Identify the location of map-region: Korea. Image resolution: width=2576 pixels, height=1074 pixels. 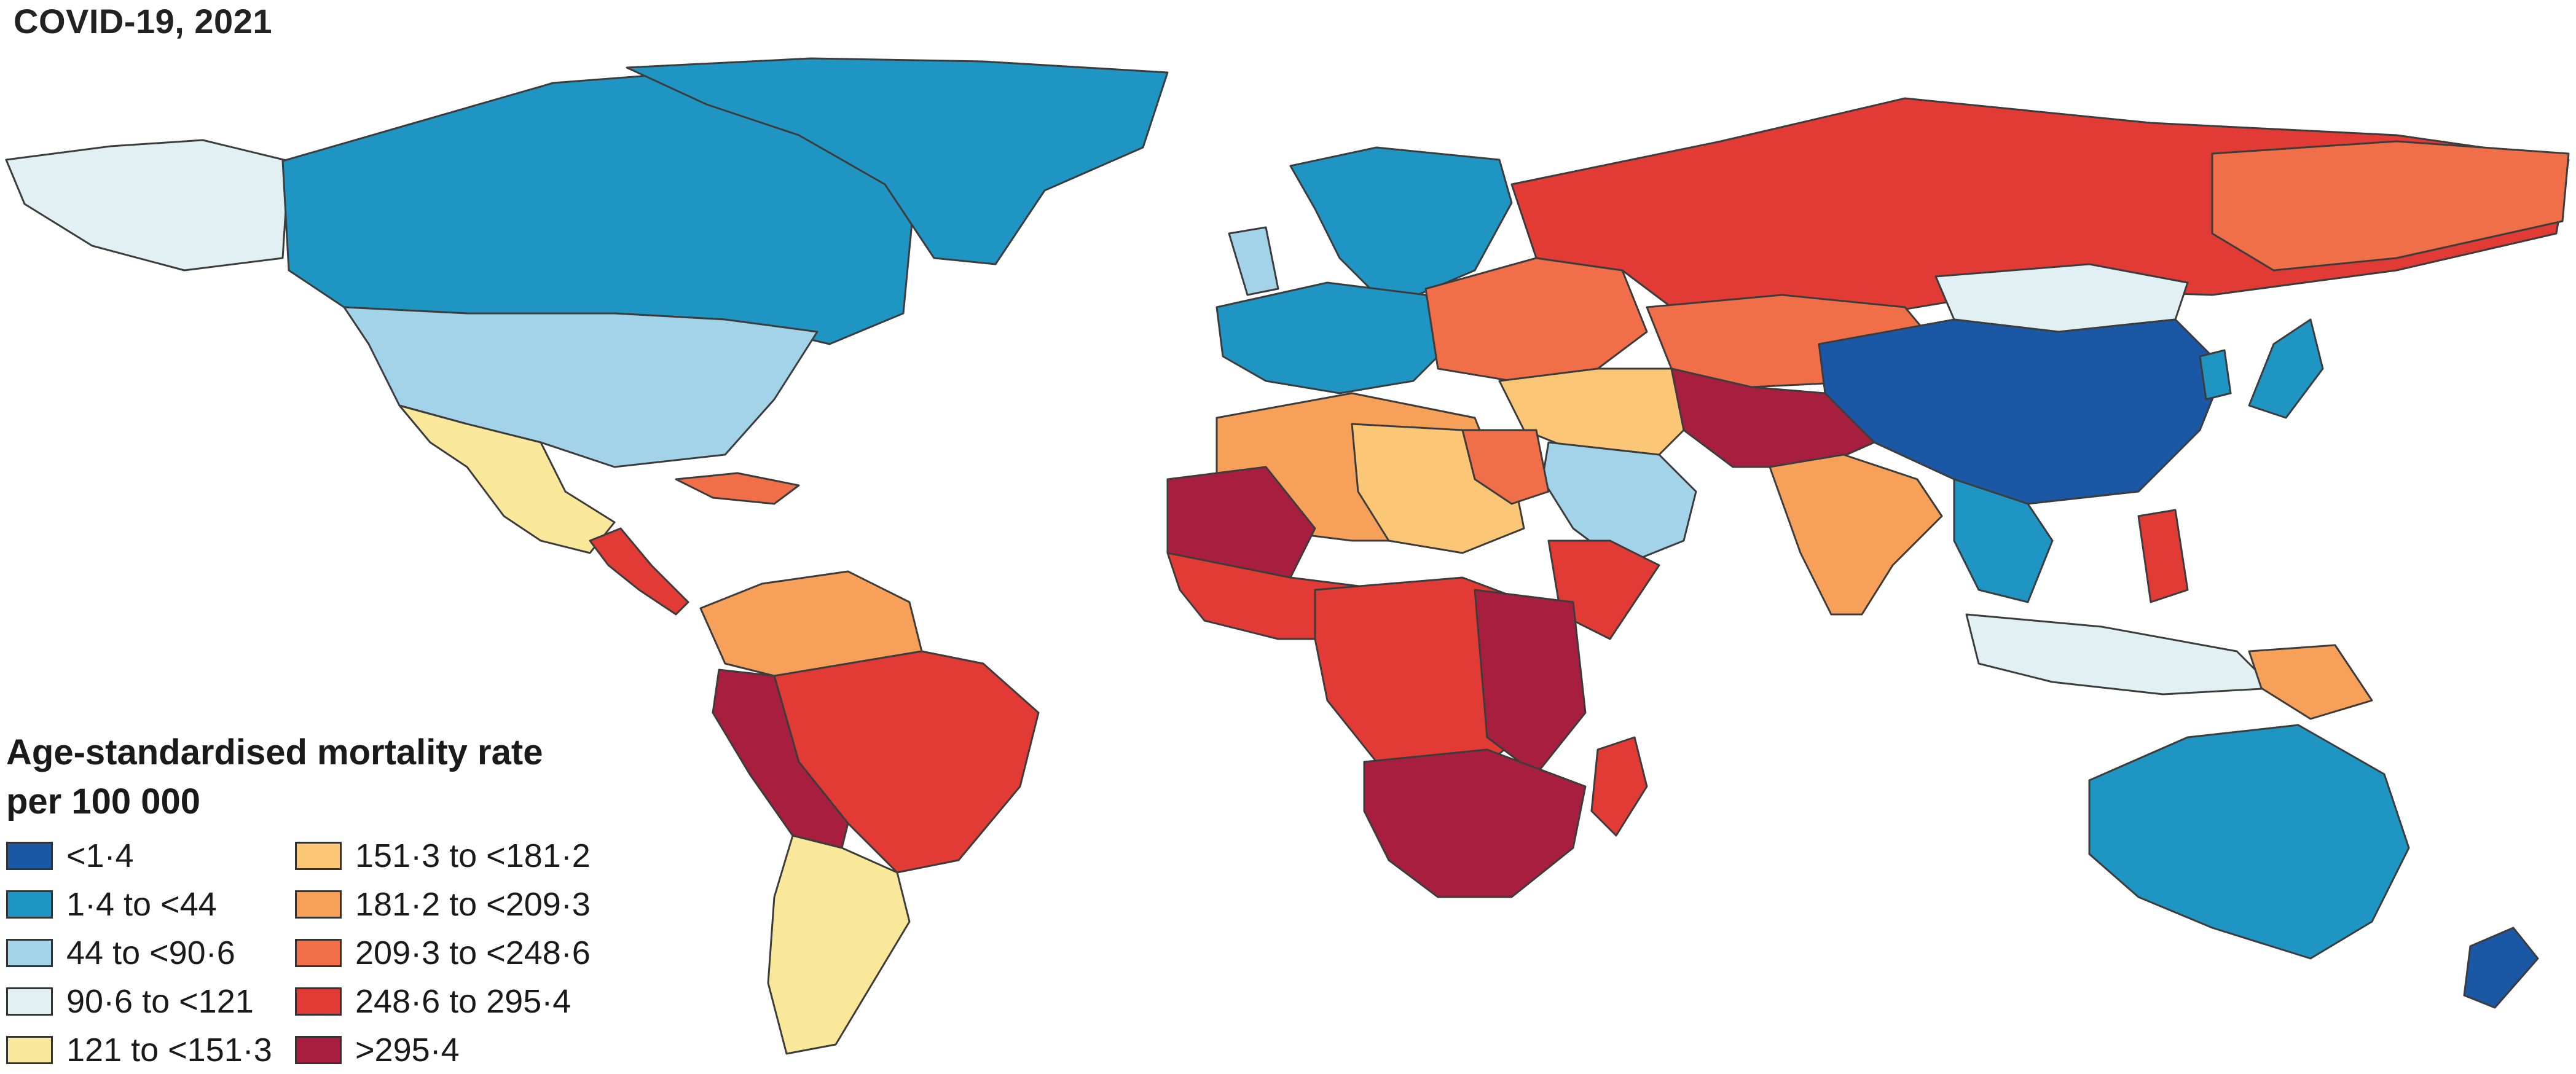
(2215, 375).